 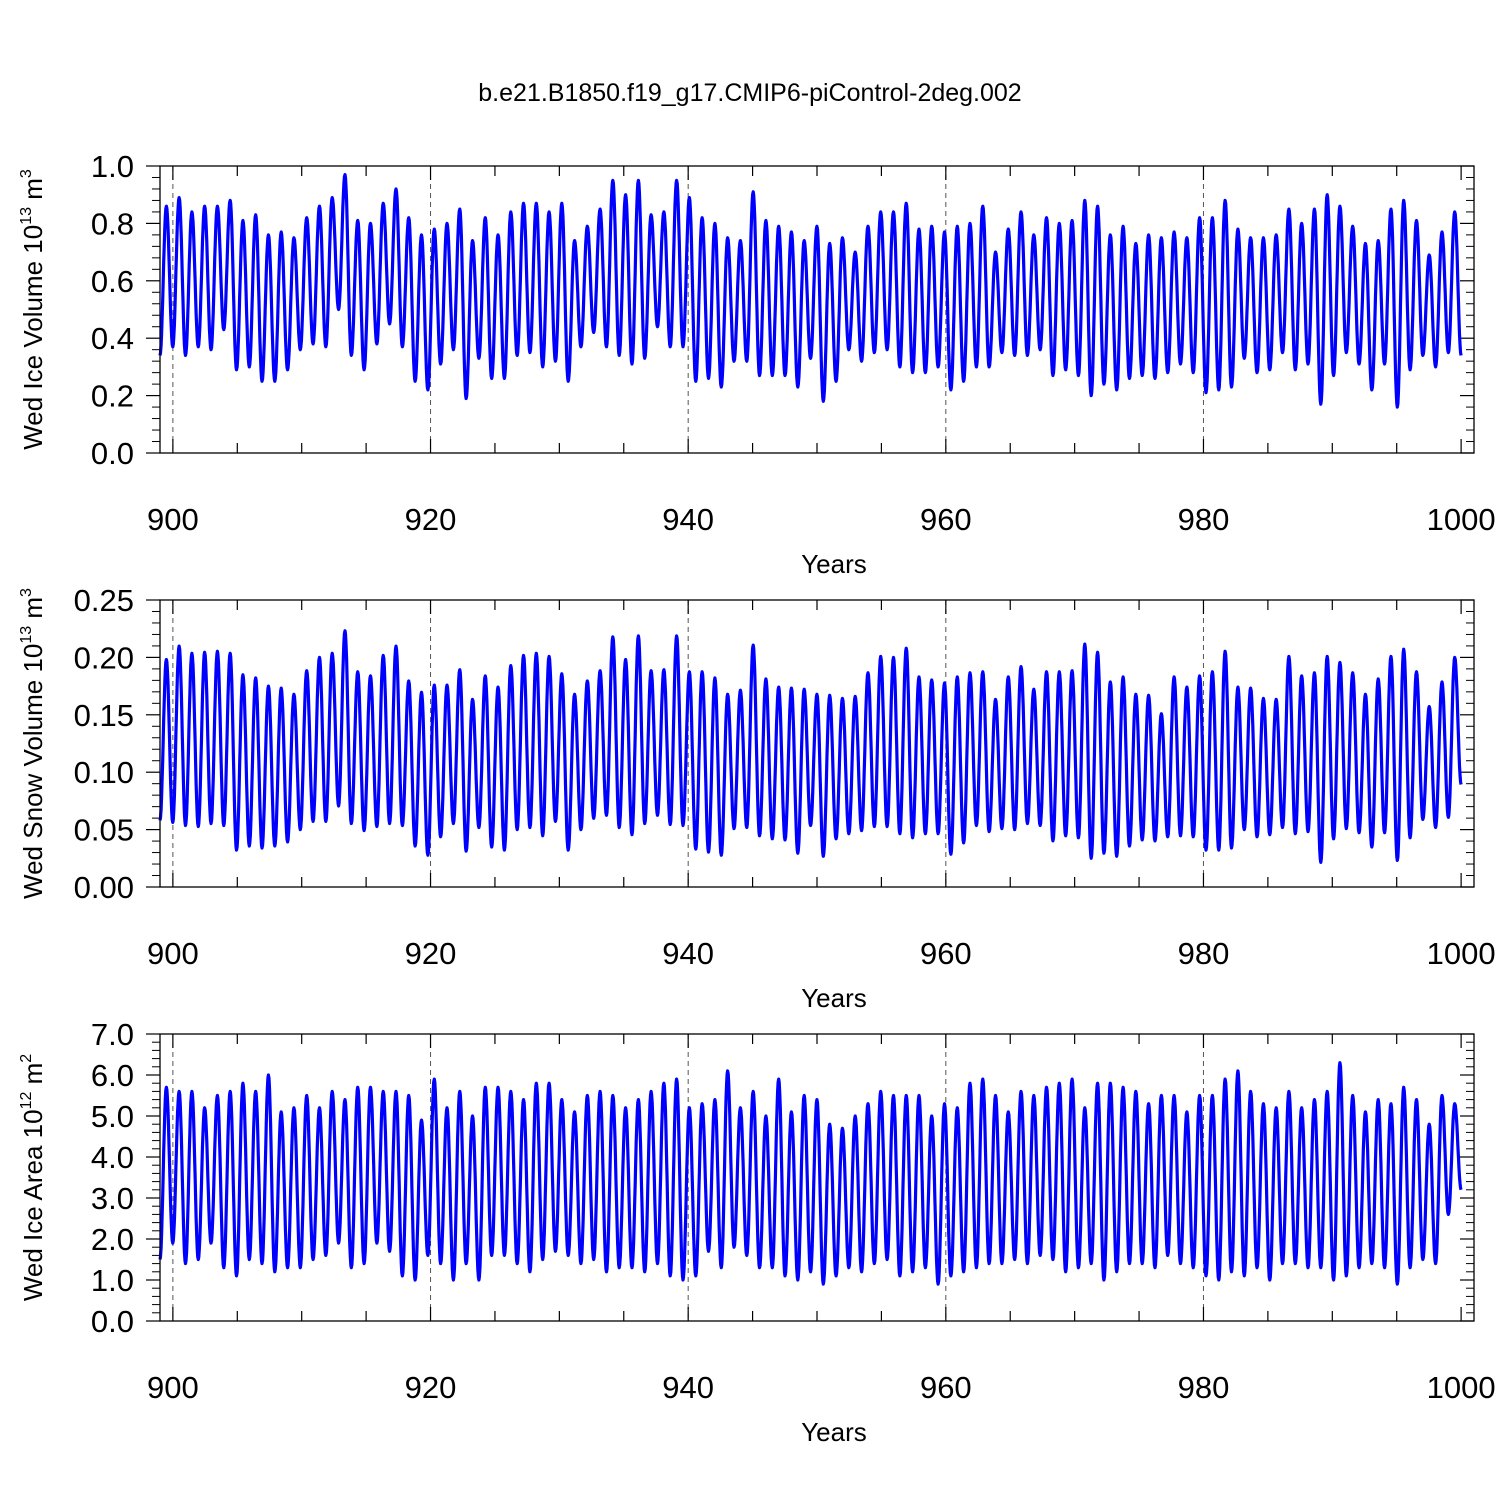 I want to click on y-tick-label: 0.6, so click(x=112, y=281).